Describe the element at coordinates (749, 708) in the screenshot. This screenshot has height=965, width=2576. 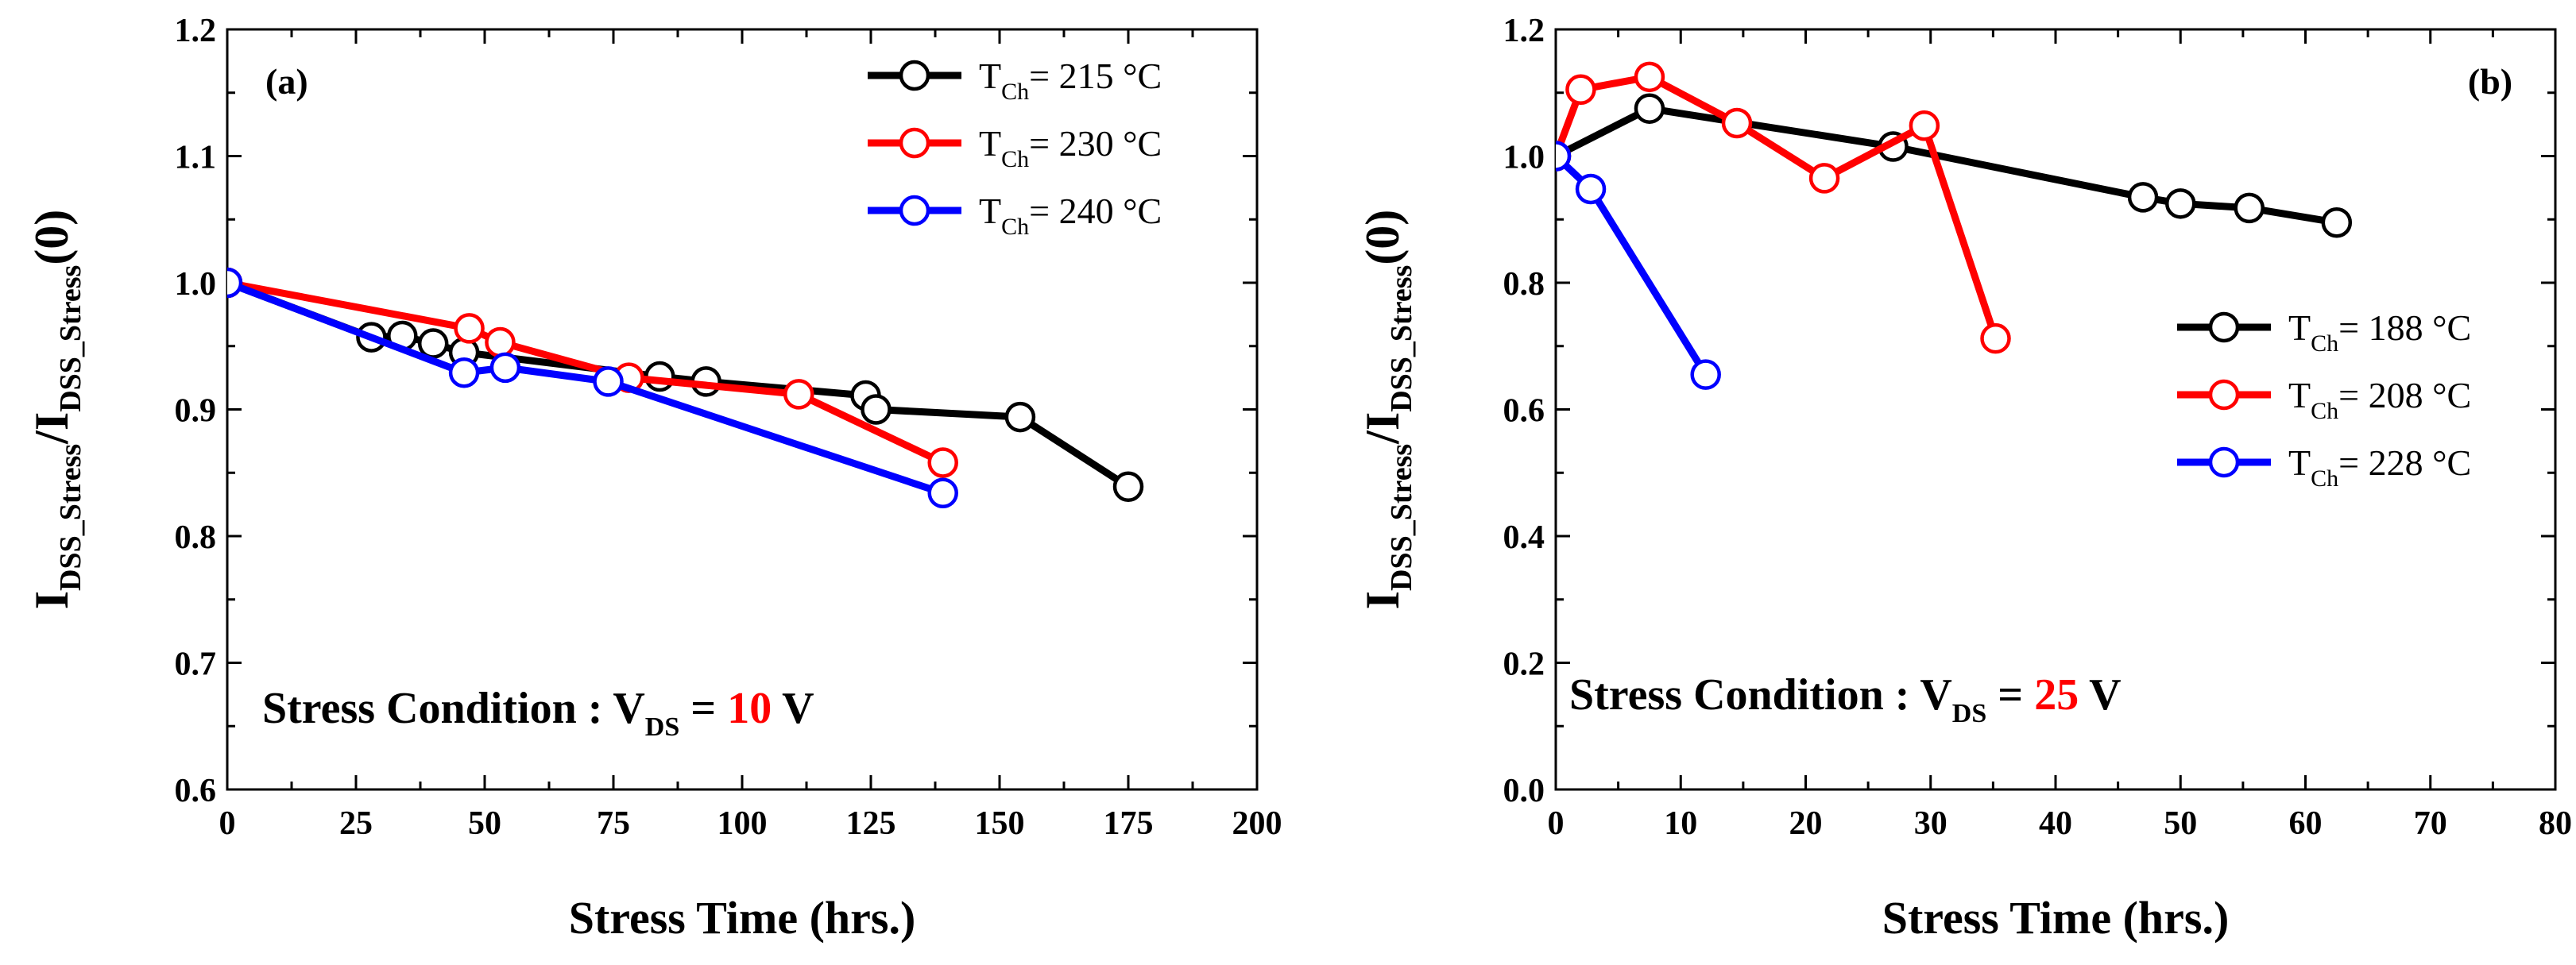
I see `annotation-value: 10` at that location.